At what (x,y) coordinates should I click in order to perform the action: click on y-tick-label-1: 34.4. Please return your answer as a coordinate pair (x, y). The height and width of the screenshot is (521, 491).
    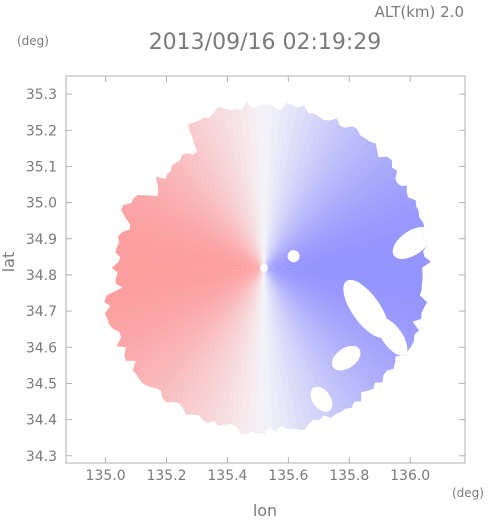
    Looking at the image, I should click on (41, 421).